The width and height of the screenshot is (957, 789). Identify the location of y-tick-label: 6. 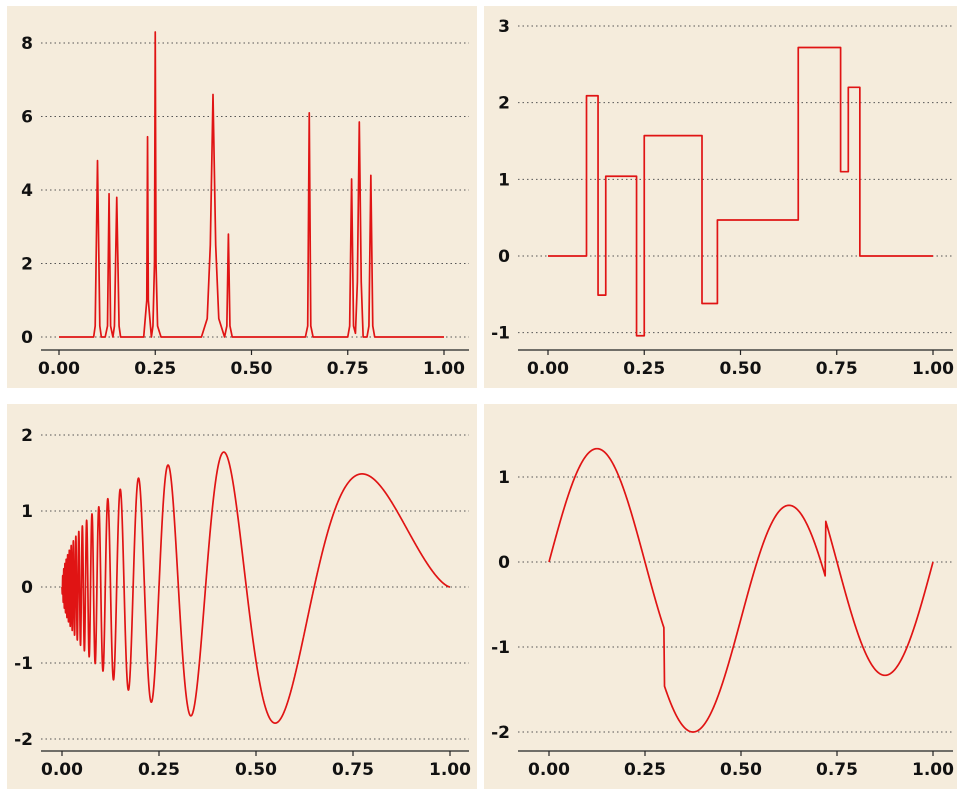
(27, 118).